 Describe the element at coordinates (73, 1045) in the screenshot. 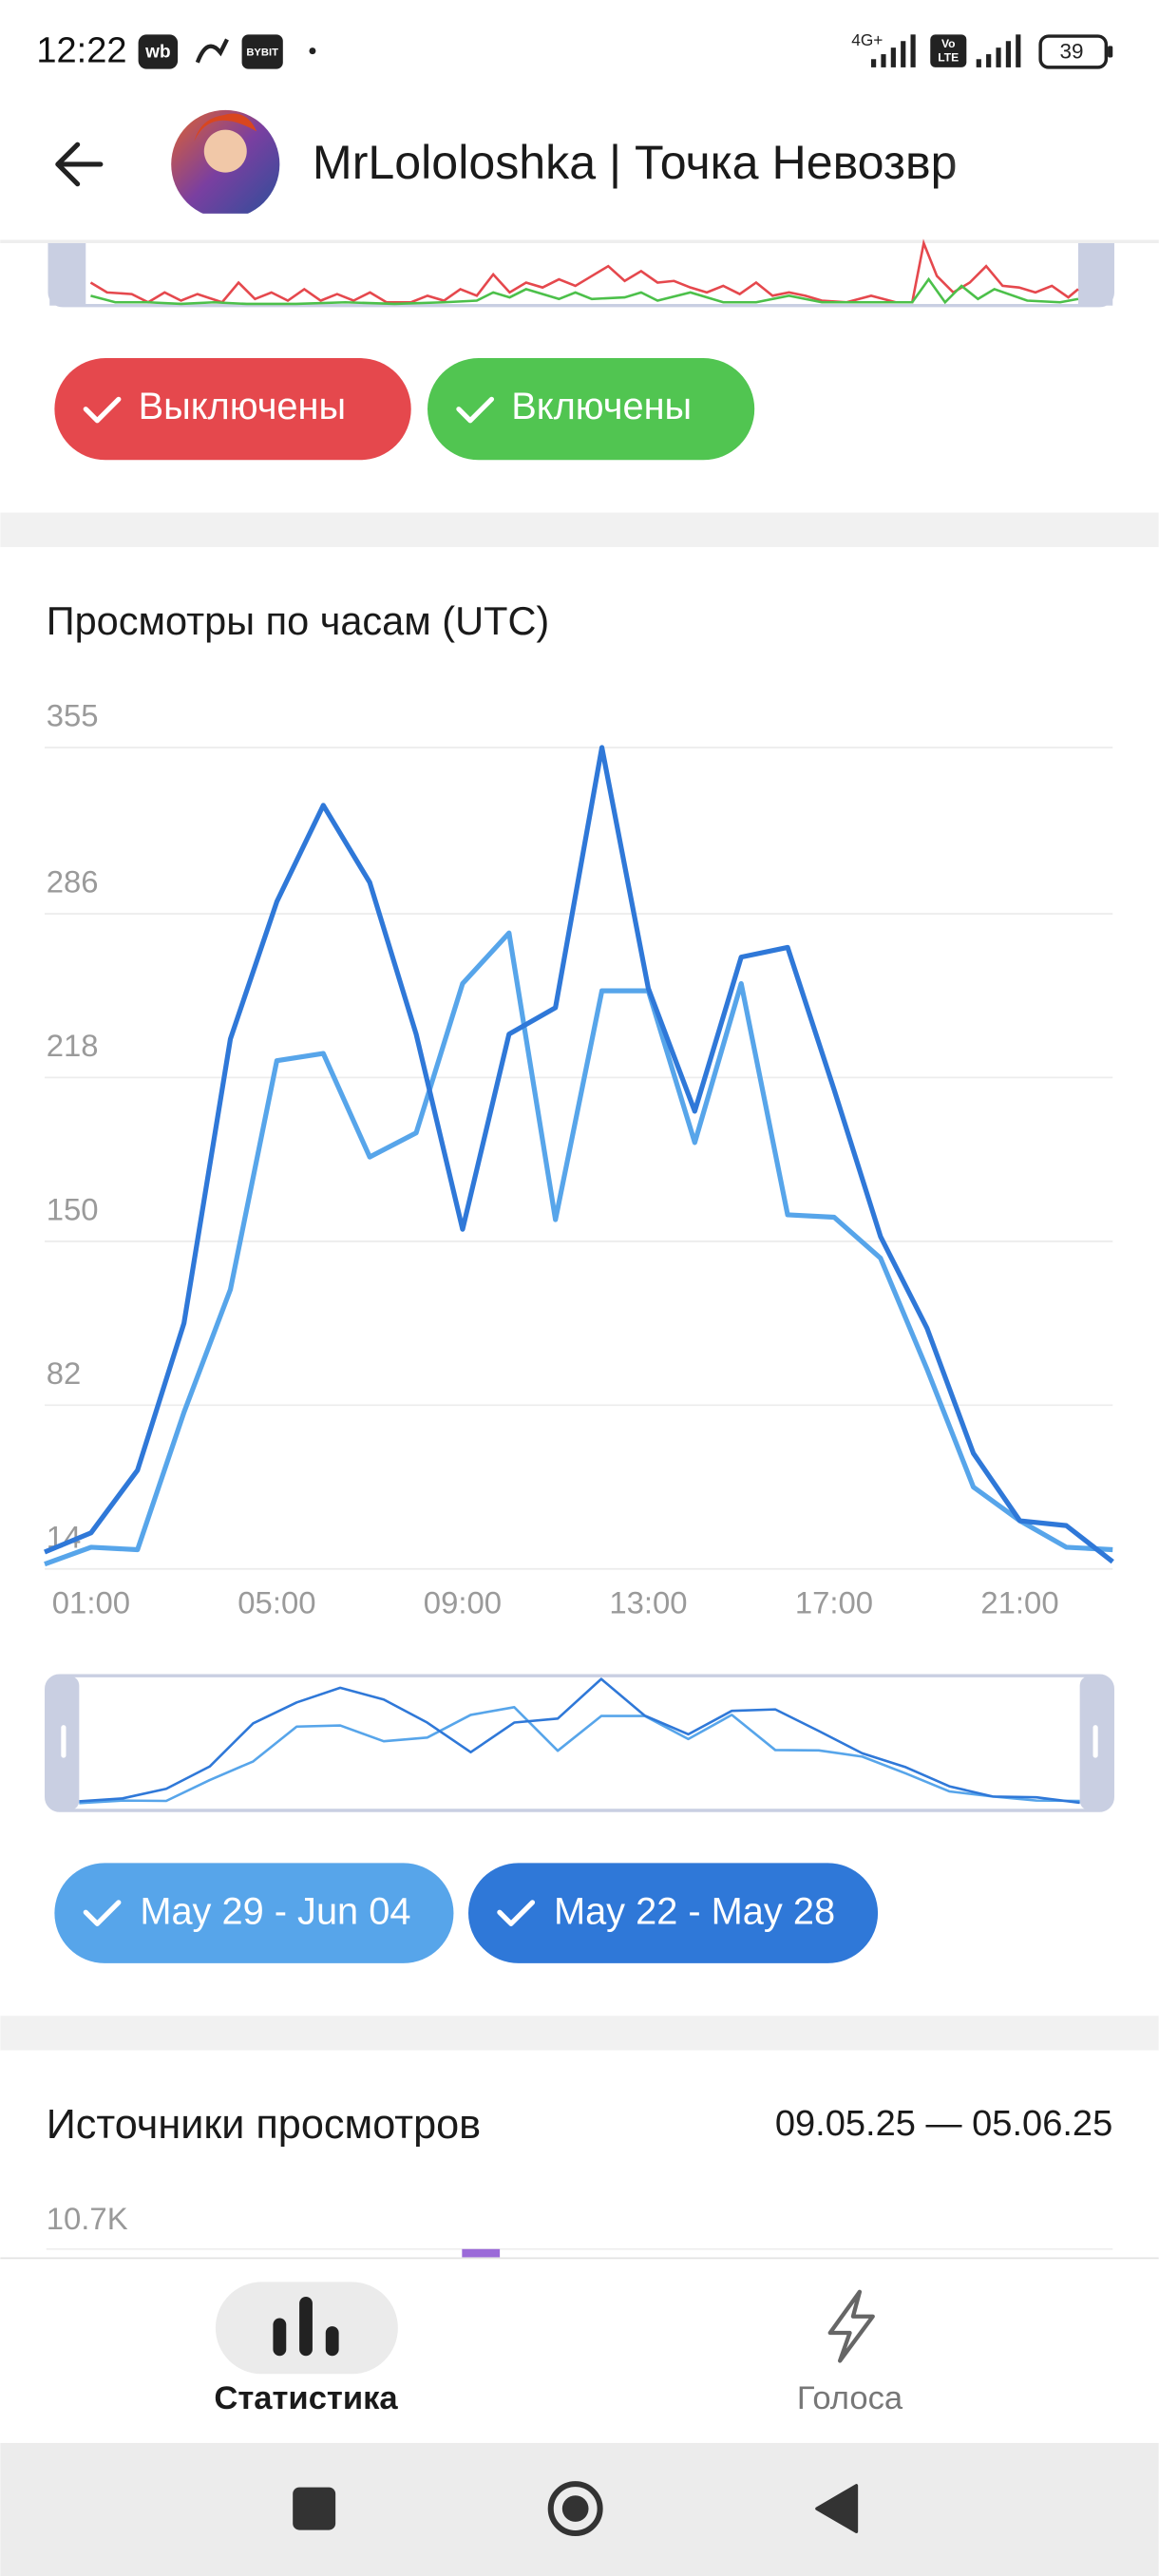

I see `y-tick-label: 218` at that location.